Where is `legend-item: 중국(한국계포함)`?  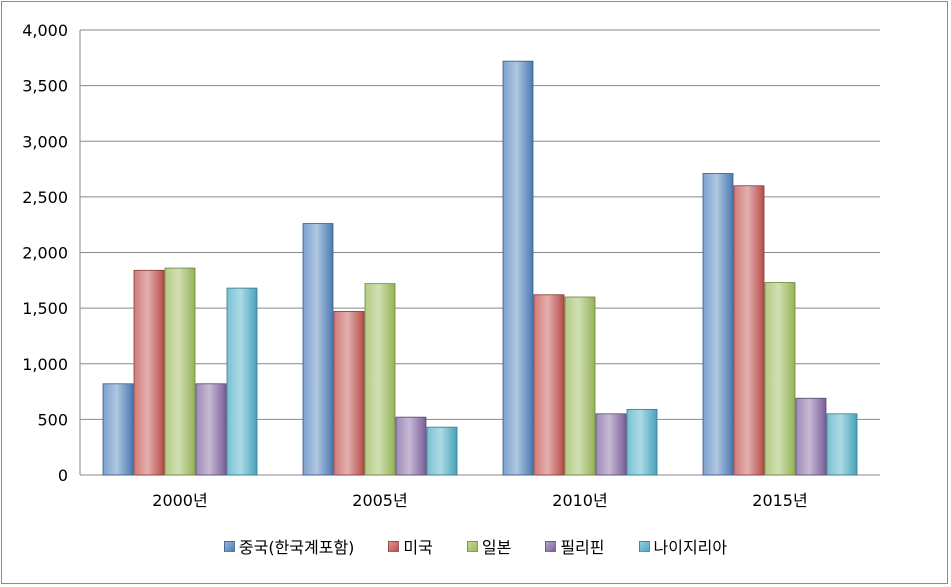 legend-item: 중국(한국계포함) is located at coordinates (289, 546).